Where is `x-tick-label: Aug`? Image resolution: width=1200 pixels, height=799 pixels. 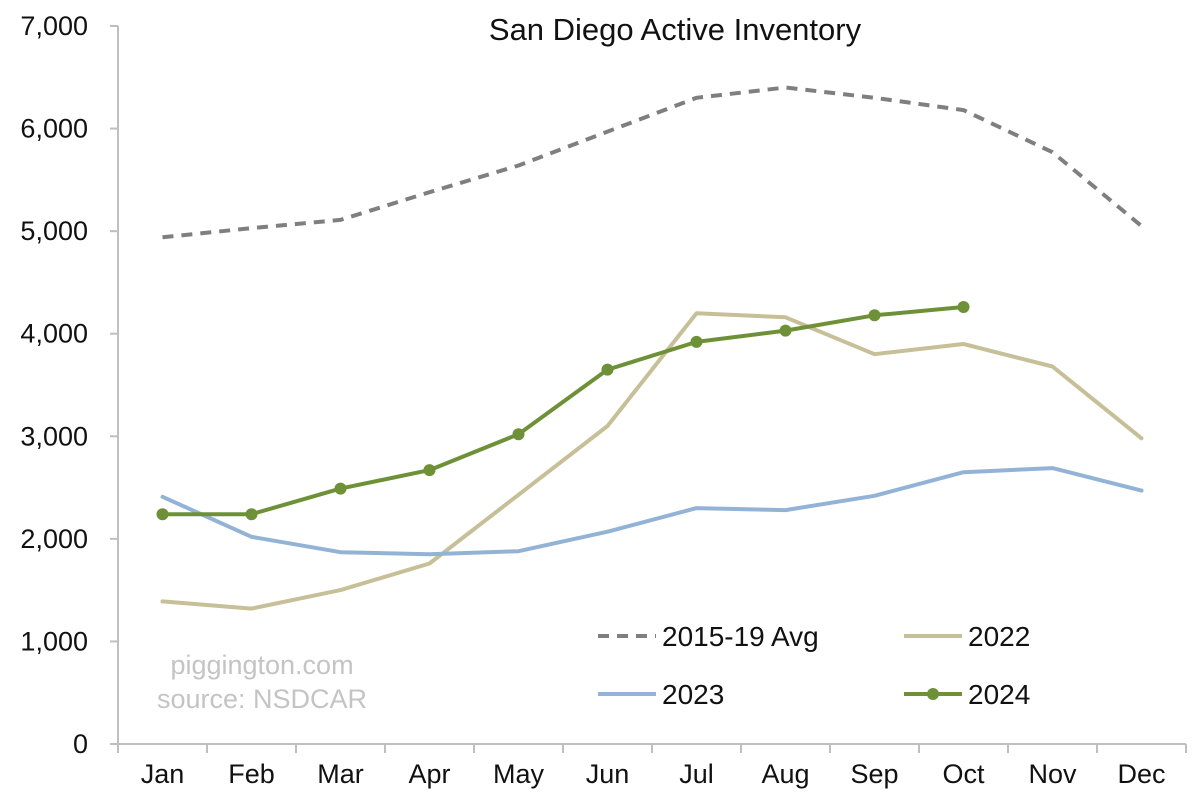 x-tick-label: Aug is located at coordinates (785, 774).